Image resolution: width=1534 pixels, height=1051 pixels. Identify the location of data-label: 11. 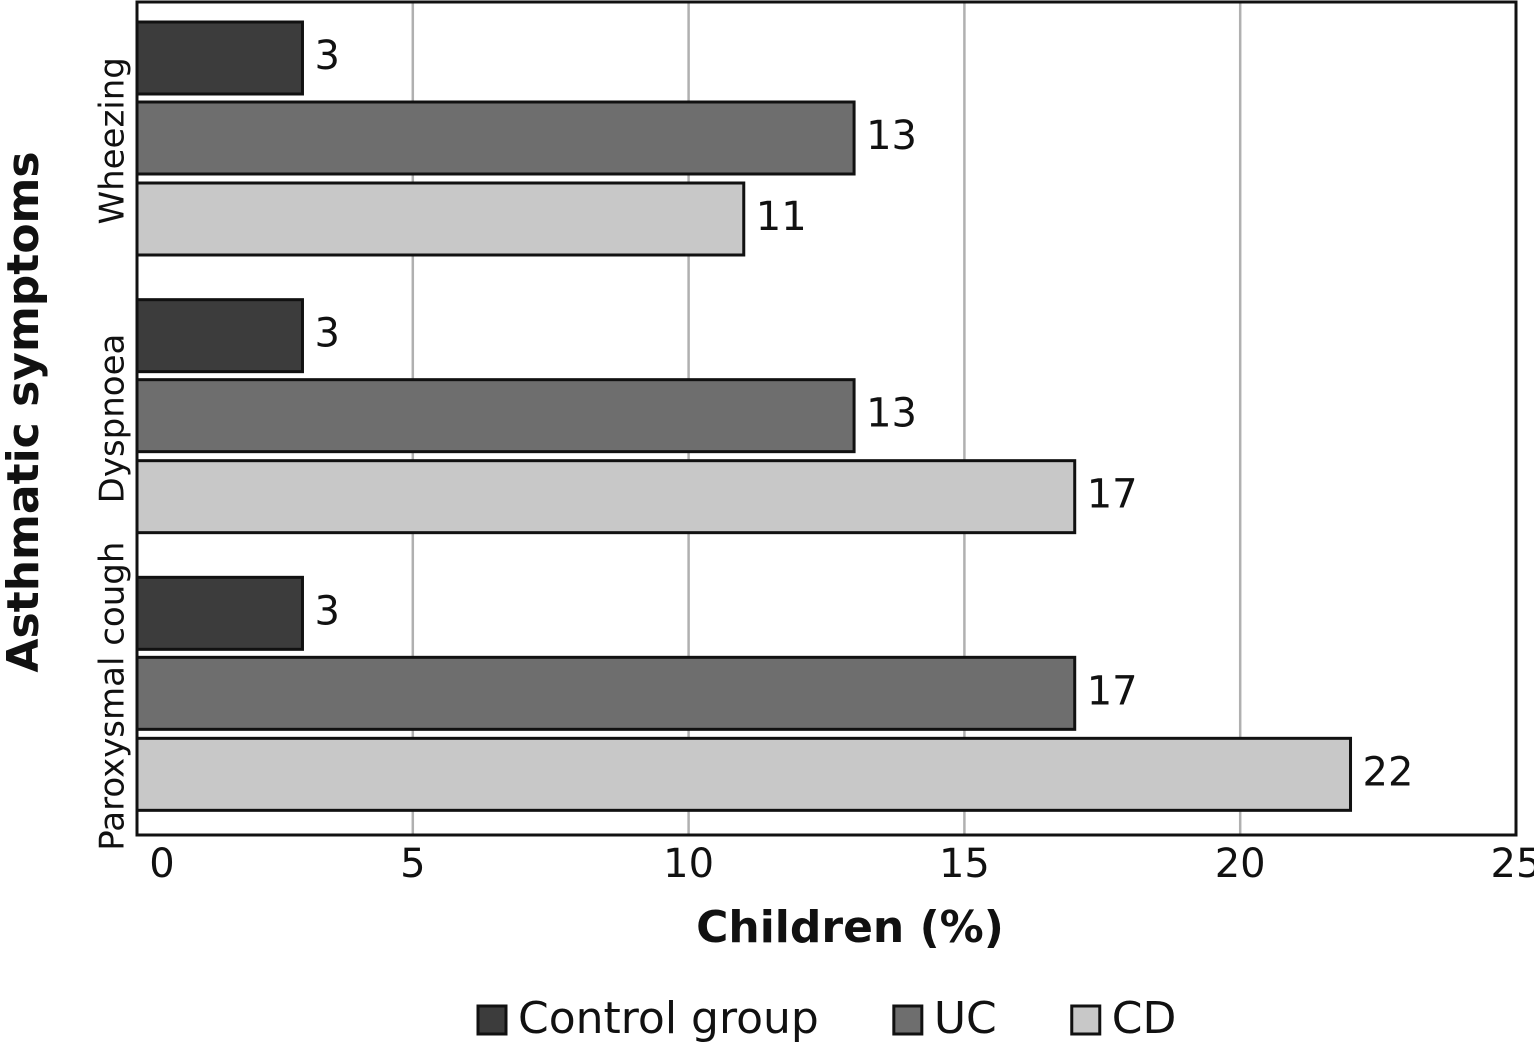
(781, 217).